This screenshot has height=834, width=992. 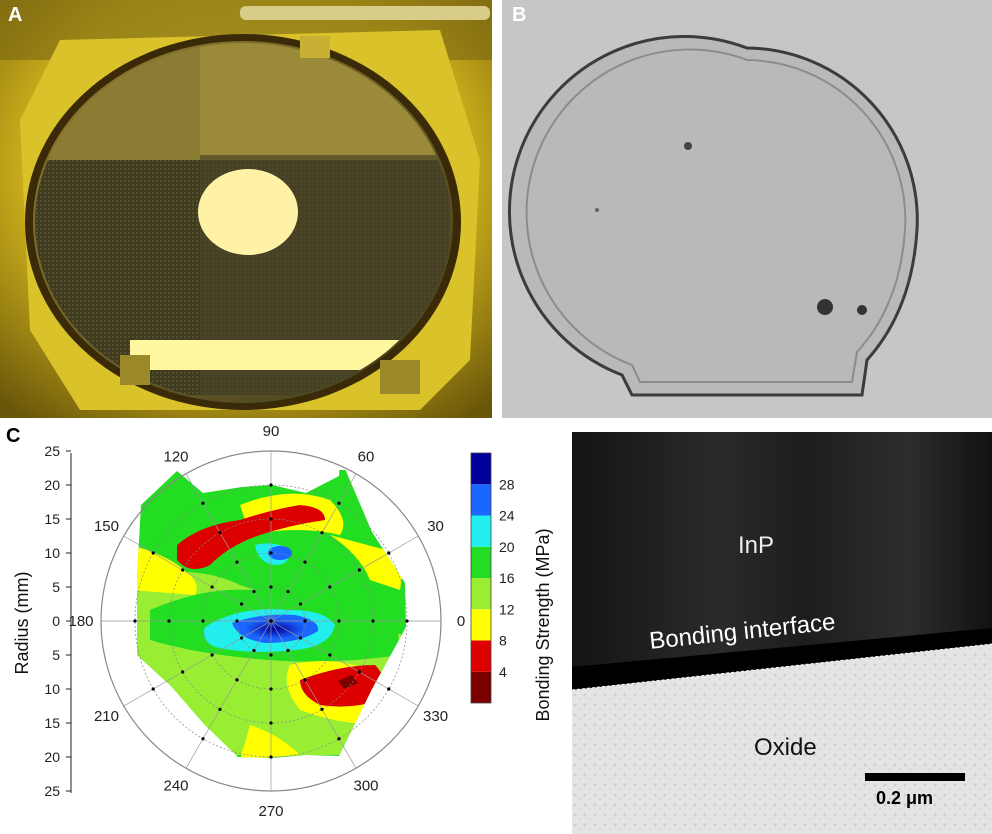 I want to click on colorbar-tick-label: 4, so click(x=503, y=672).